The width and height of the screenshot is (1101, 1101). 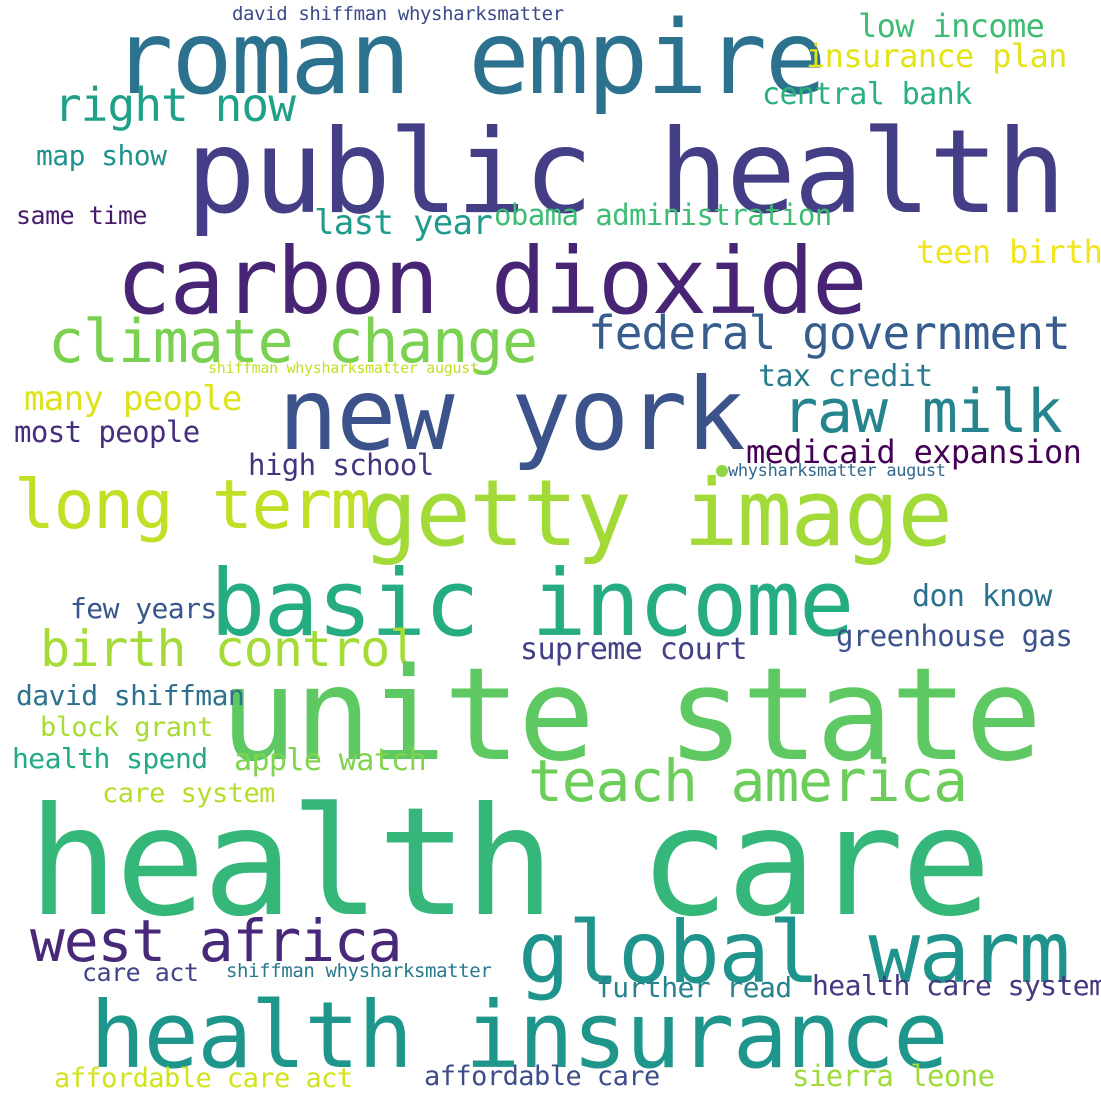 I want to click on word: obama administration, so click(x=663, y=215).